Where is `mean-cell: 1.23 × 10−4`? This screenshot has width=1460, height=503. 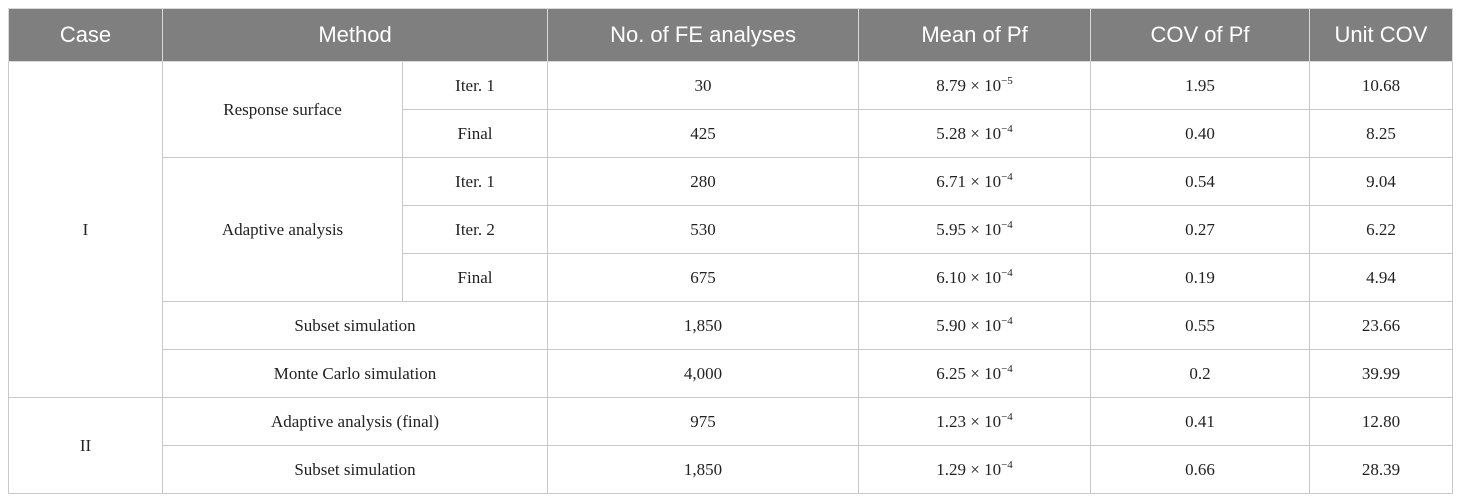 mean-cell: 1.23 × 10−4 is located at coordinates (975, 421).